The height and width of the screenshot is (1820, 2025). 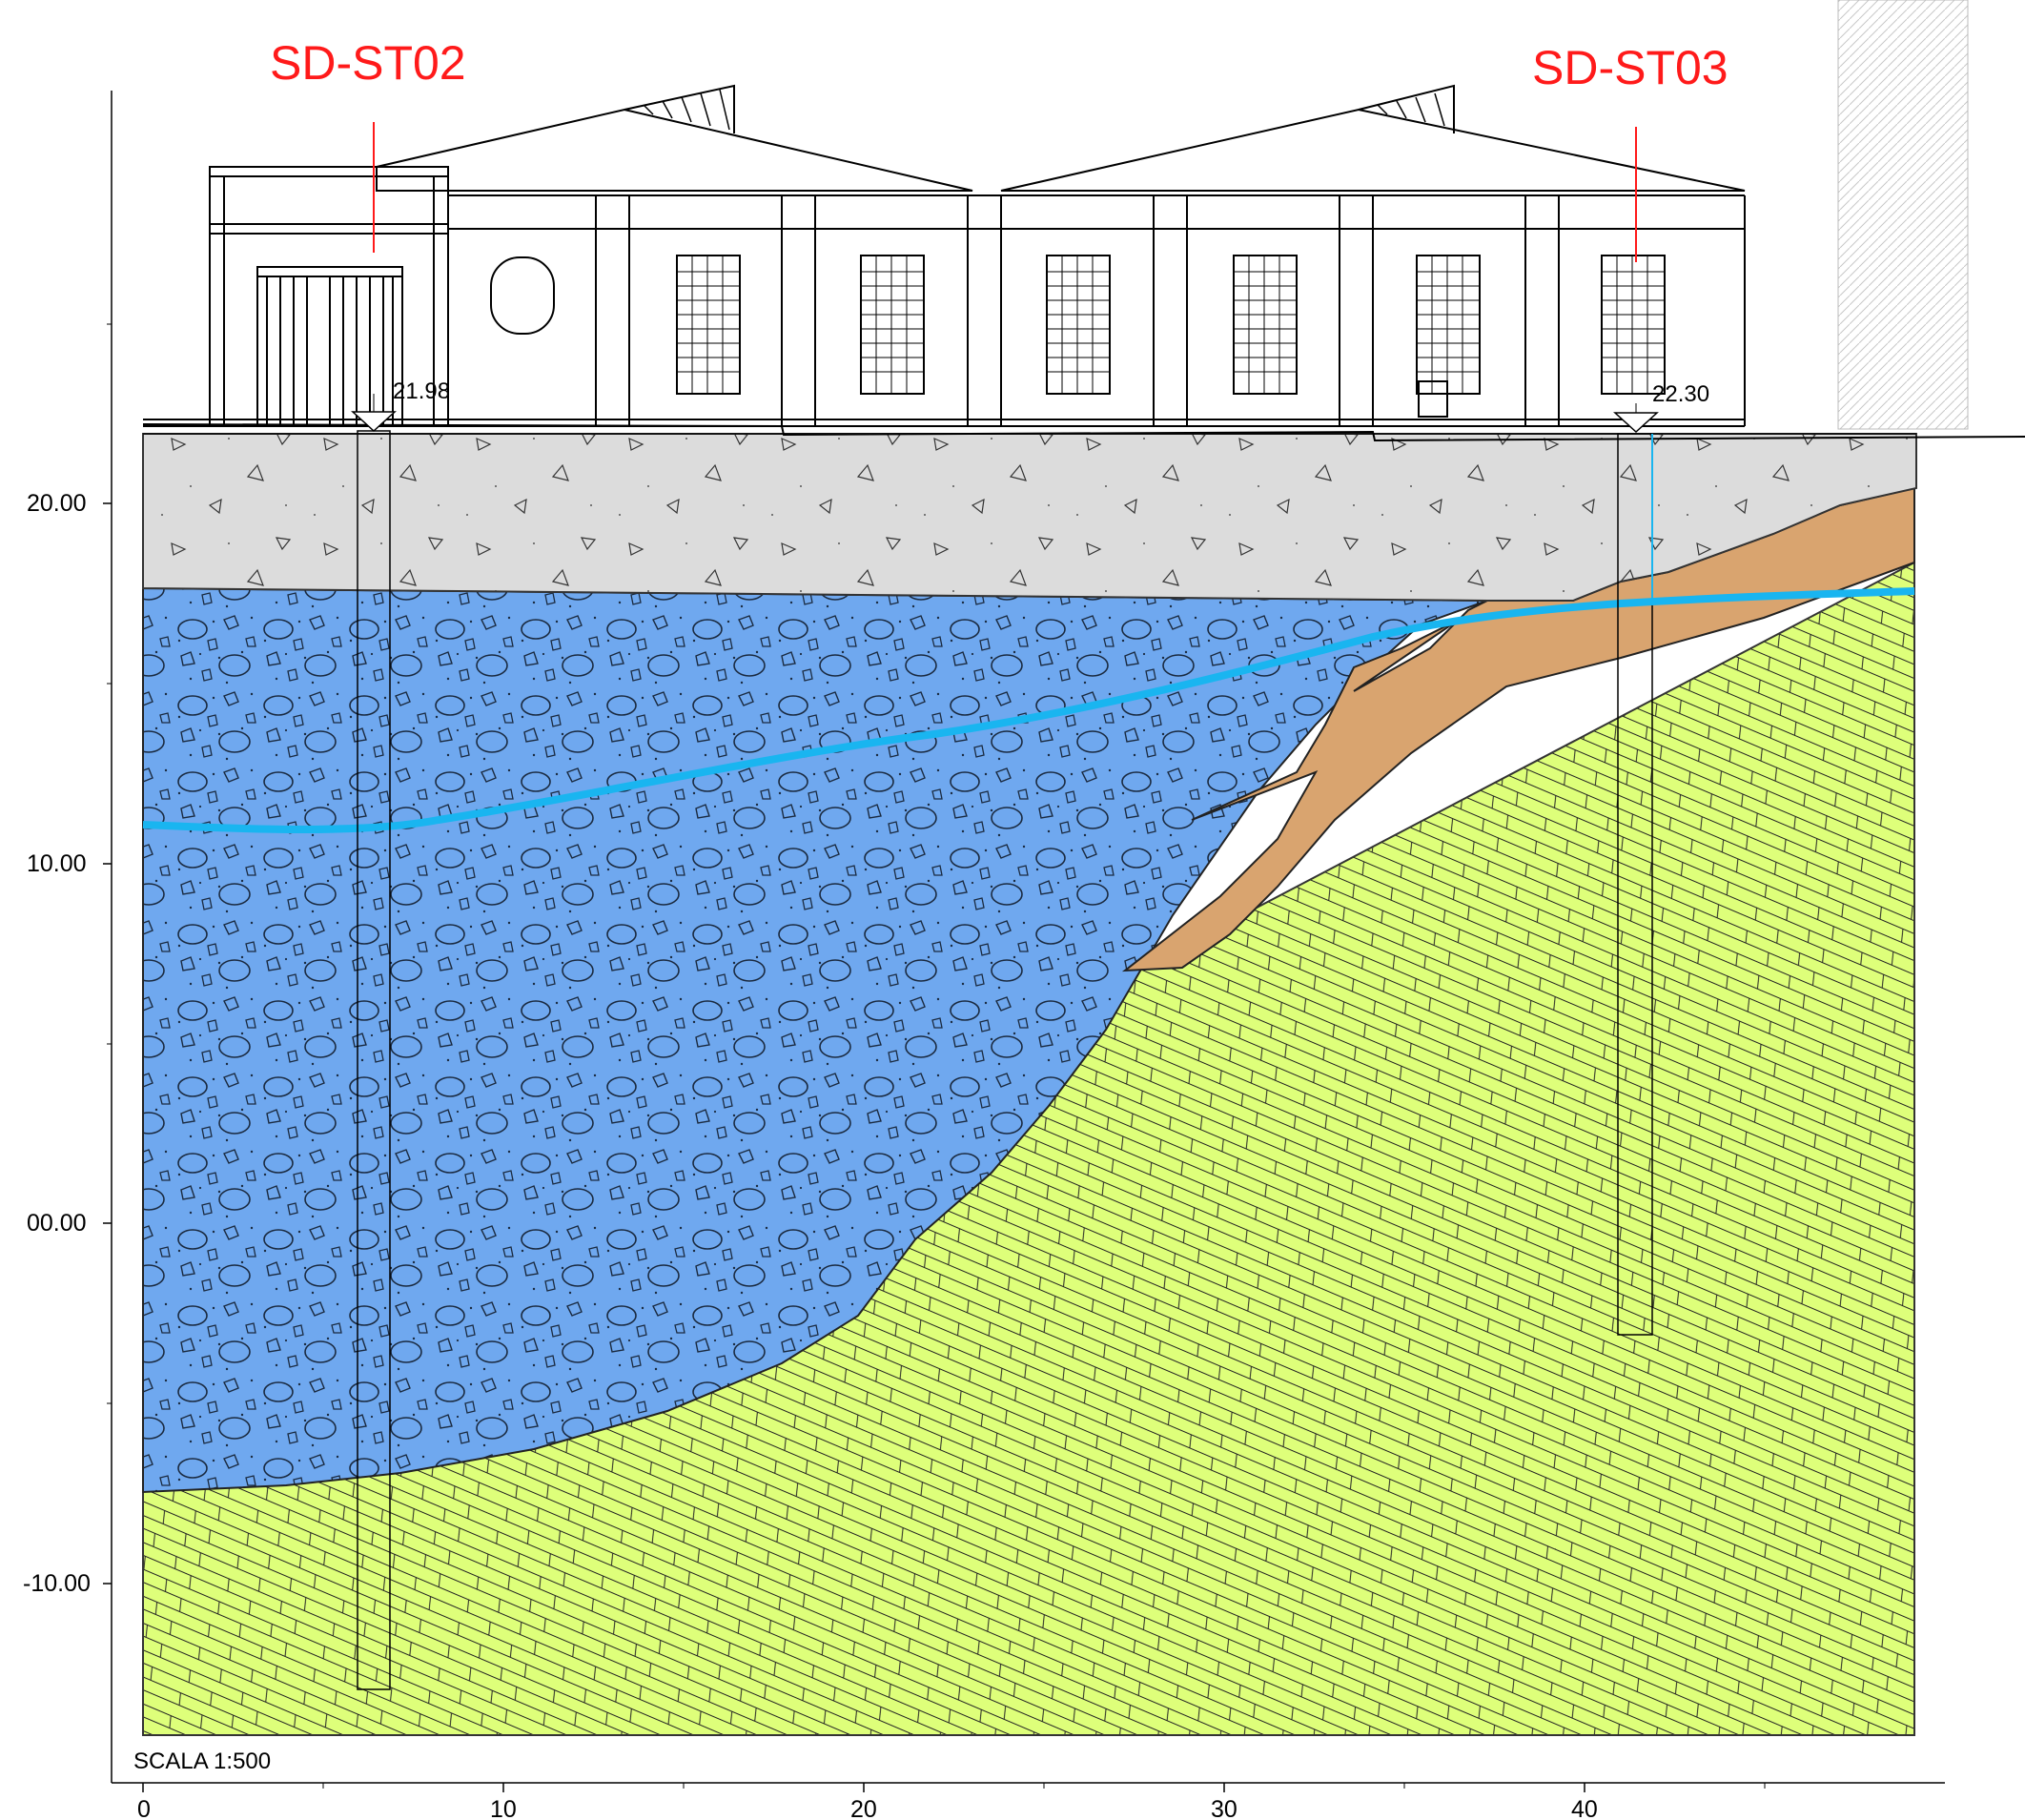 I want to click on main-door, so click(x=330, y=346).